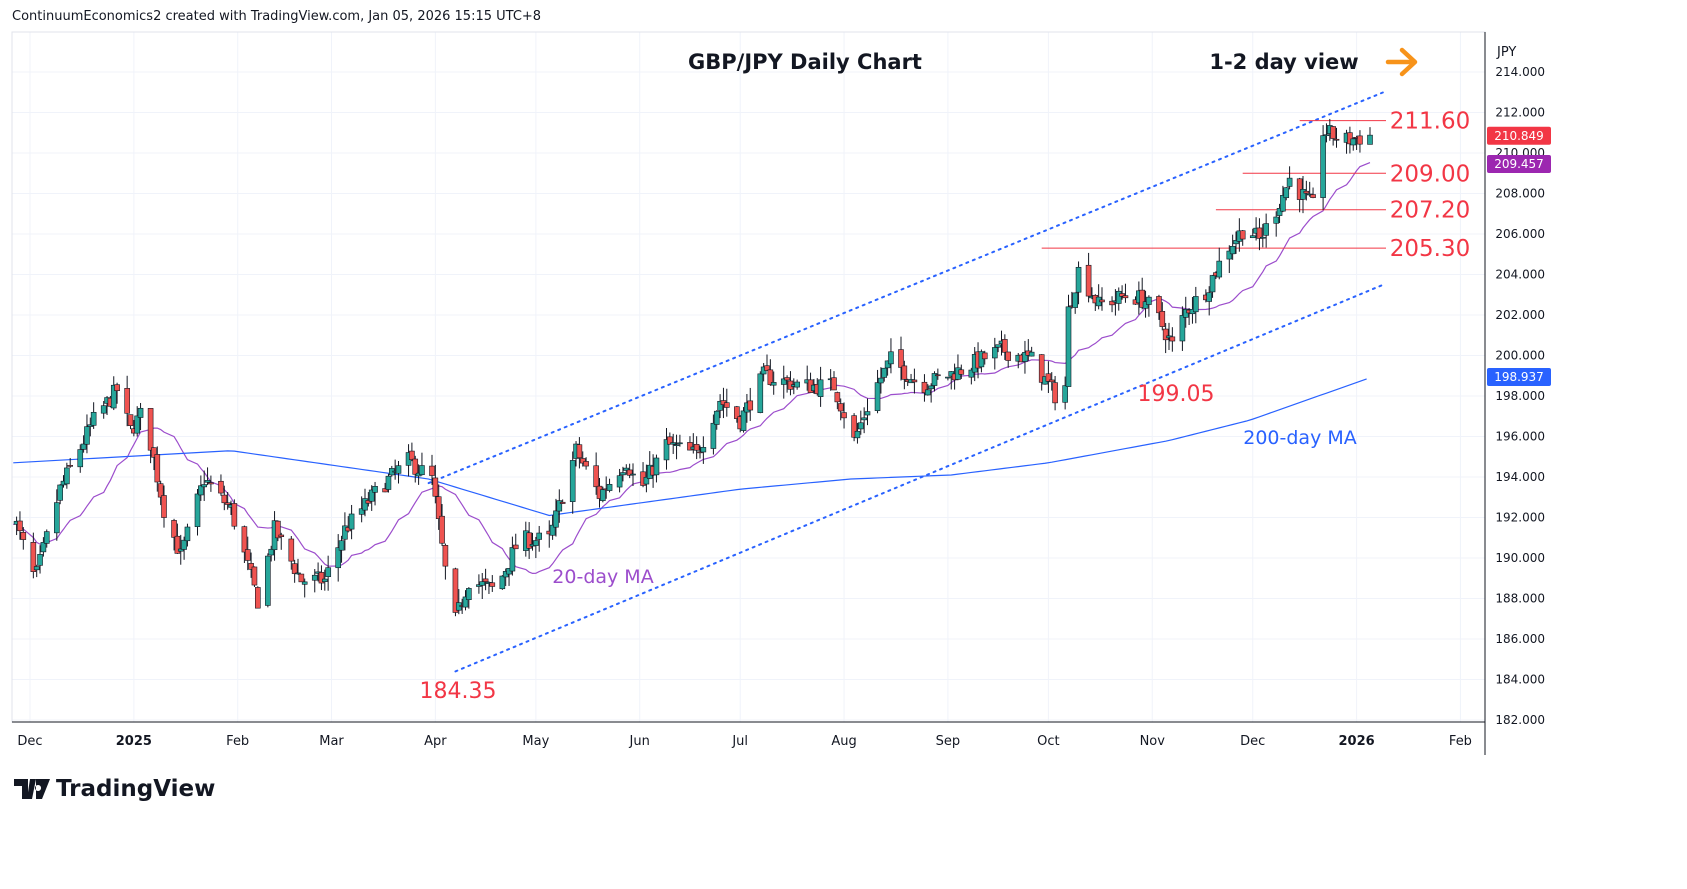 The image size is (1687, 889). Describe the element at coordinates (1520, 518) in the screenshot. I see `price-tick-label: 192.000` at that location.